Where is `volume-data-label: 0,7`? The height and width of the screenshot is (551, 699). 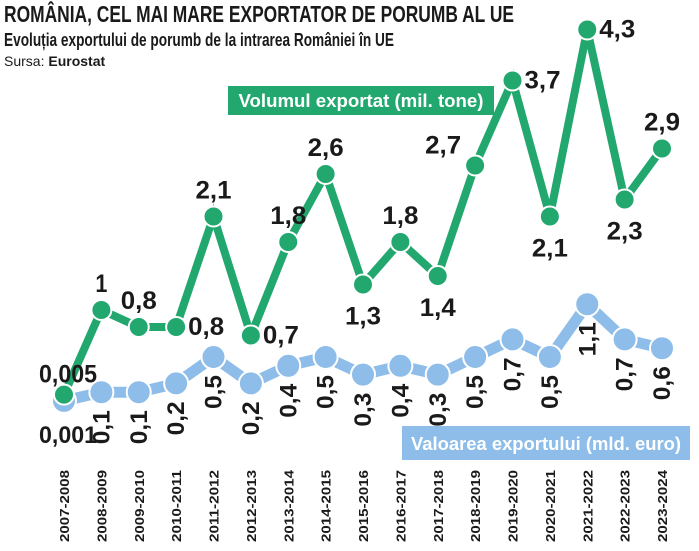
volume-data-label: 0,7 is located at coordinates (281, 336).